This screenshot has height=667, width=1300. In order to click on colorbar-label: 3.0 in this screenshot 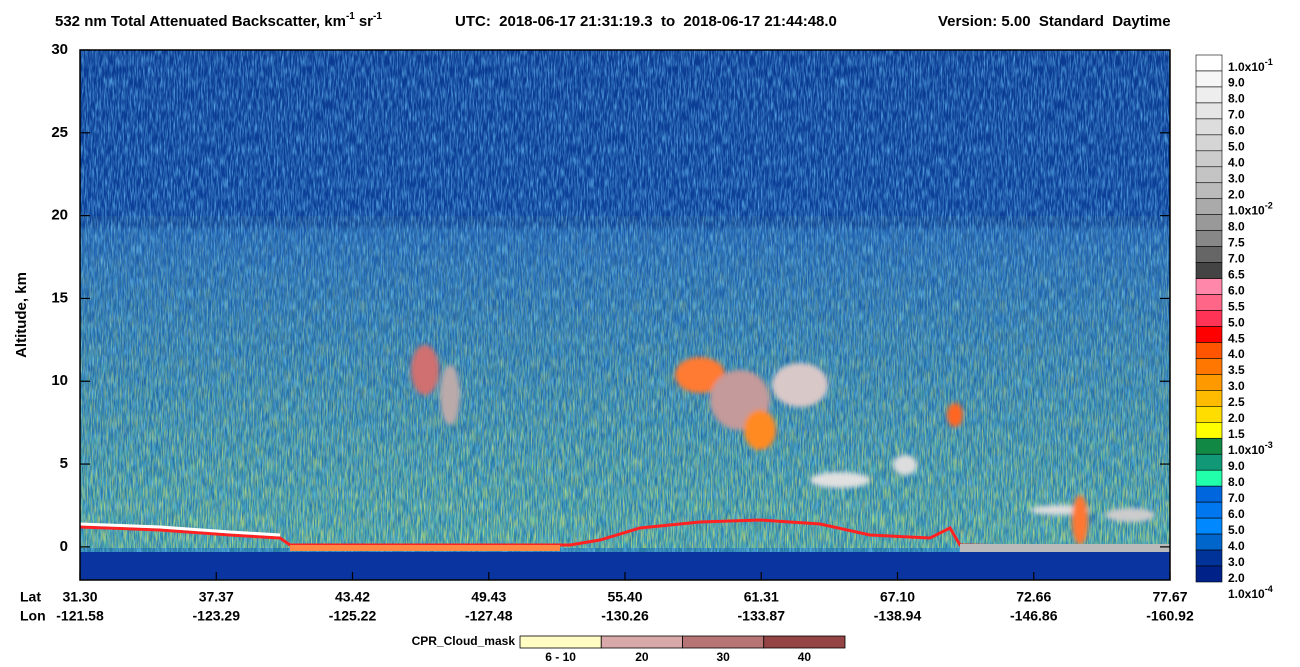, I will do `click(1236, 386)`.